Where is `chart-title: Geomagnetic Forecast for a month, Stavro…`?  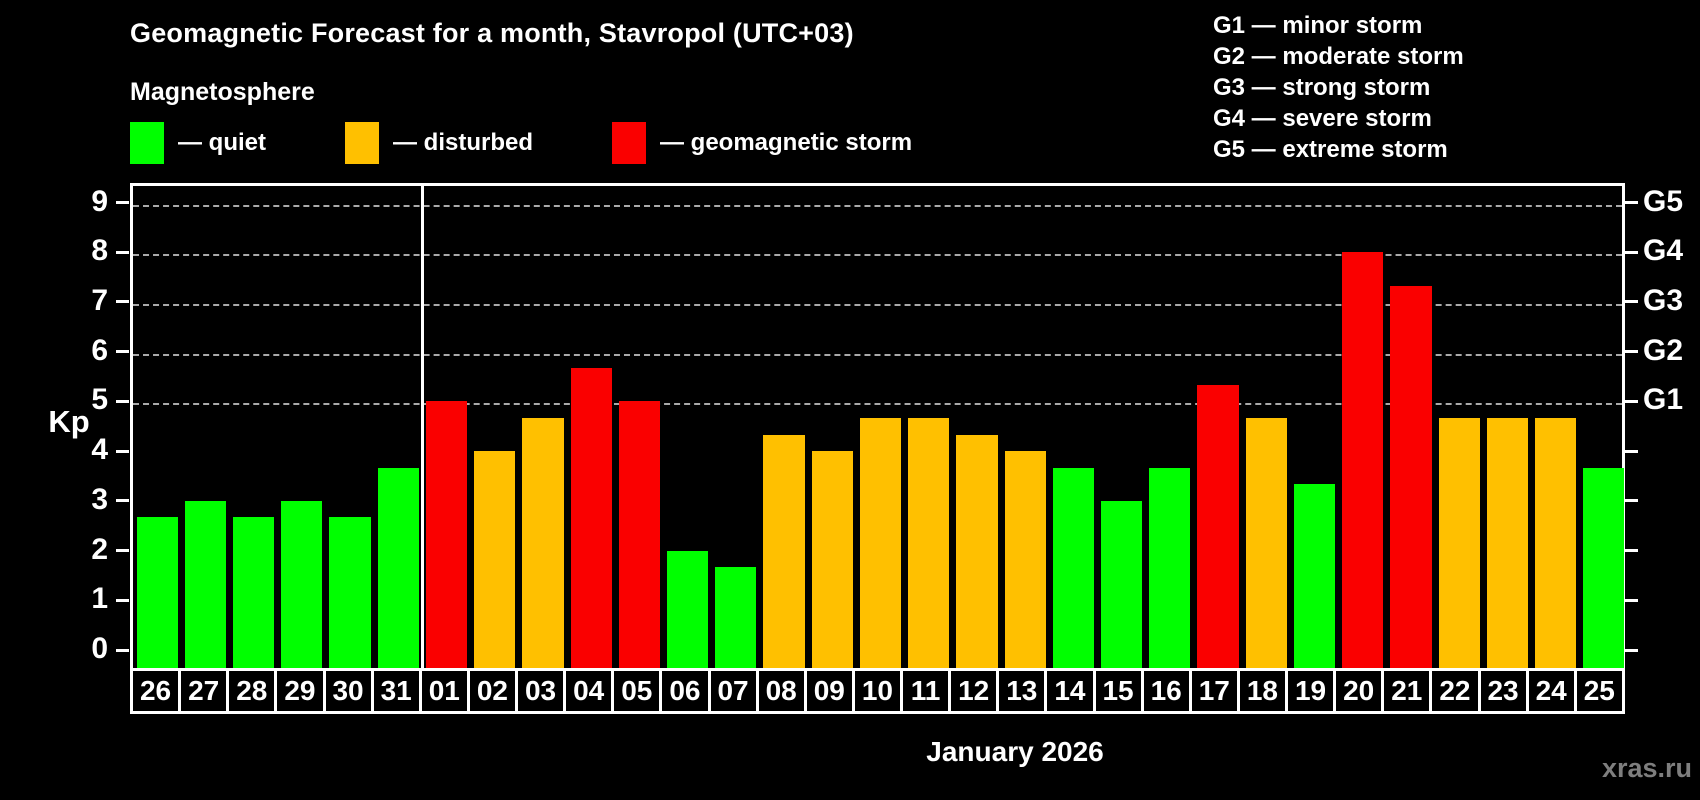
chart-title: Geomagnetic Forecast for a month, Stavro… is located at coordinates (492, 33).